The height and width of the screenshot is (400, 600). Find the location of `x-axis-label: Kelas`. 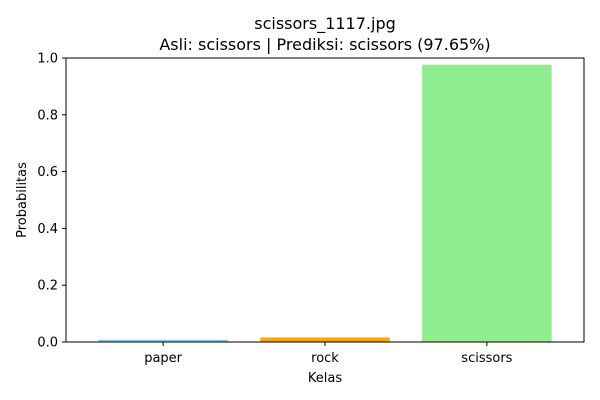

x-axis-label: Kelas is located at coordinates (325, 378).